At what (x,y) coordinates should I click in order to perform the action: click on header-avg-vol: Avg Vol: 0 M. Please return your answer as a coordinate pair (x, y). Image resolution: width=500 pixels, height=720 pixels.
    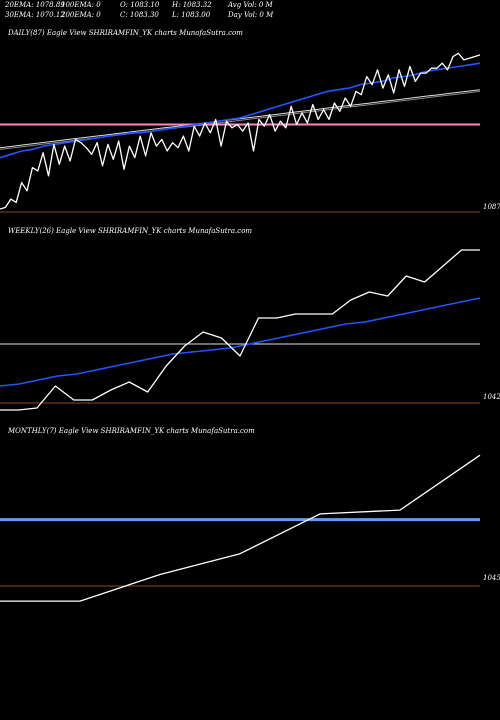
    Looking at the image, I should click on (250, 5).